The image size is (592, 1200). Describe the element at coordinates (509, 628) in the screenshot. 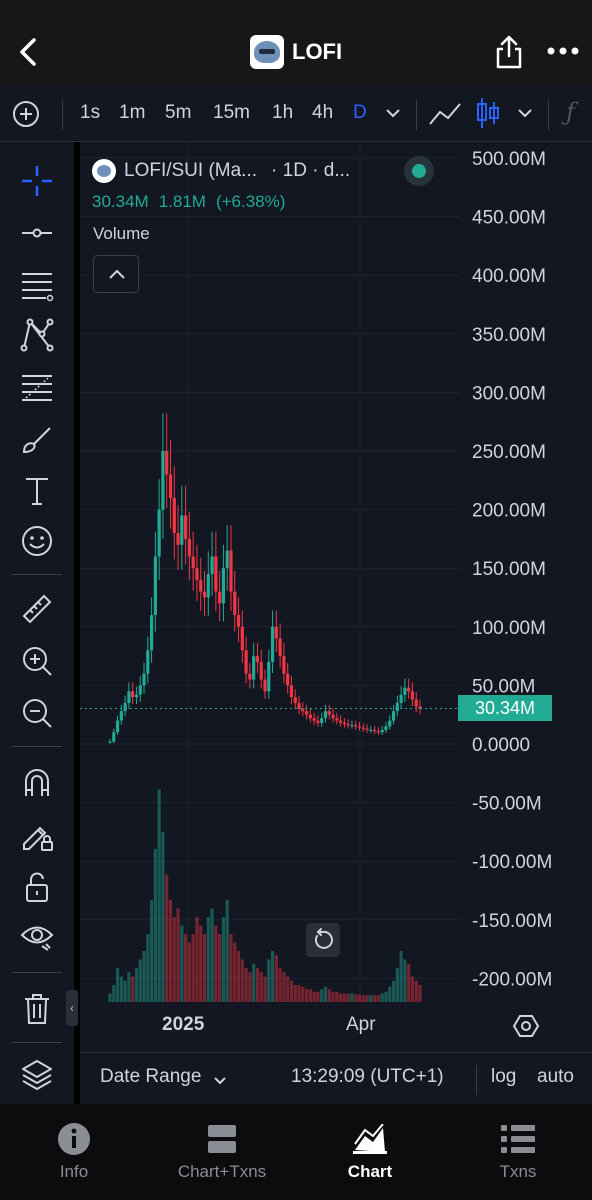

I see `y-axis-label: 100.00M` at that location.